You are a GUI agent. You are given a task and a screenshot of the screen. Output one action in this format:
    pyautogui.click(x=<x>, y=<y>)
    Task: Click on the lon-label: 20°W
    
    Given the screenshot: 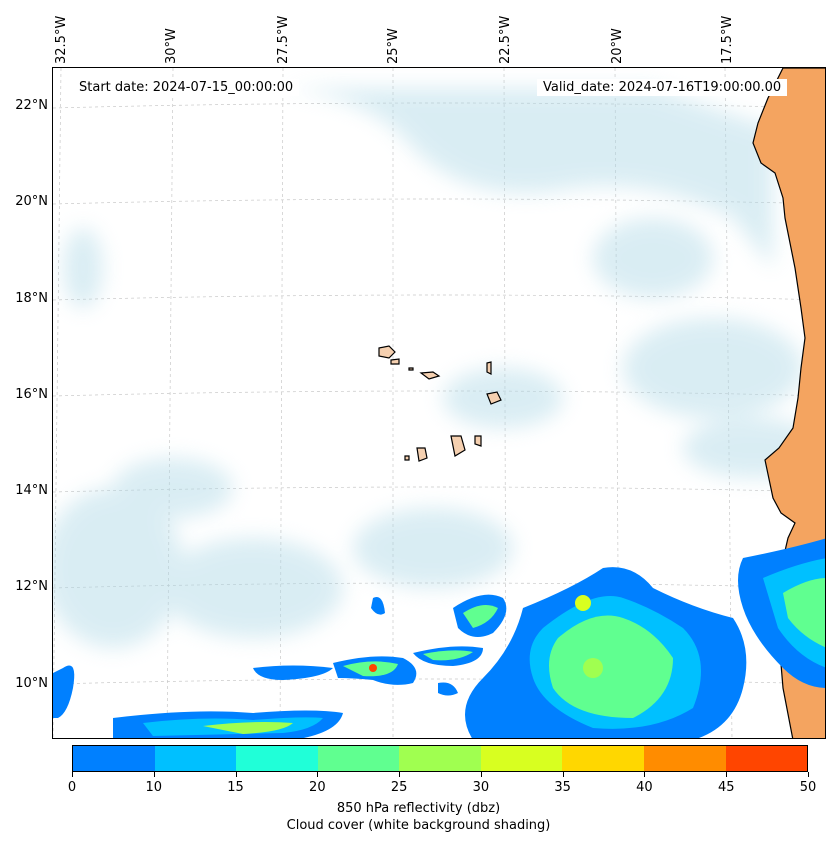 What is the action you would take?
    pyautogui.click(x=617, y=46)
    